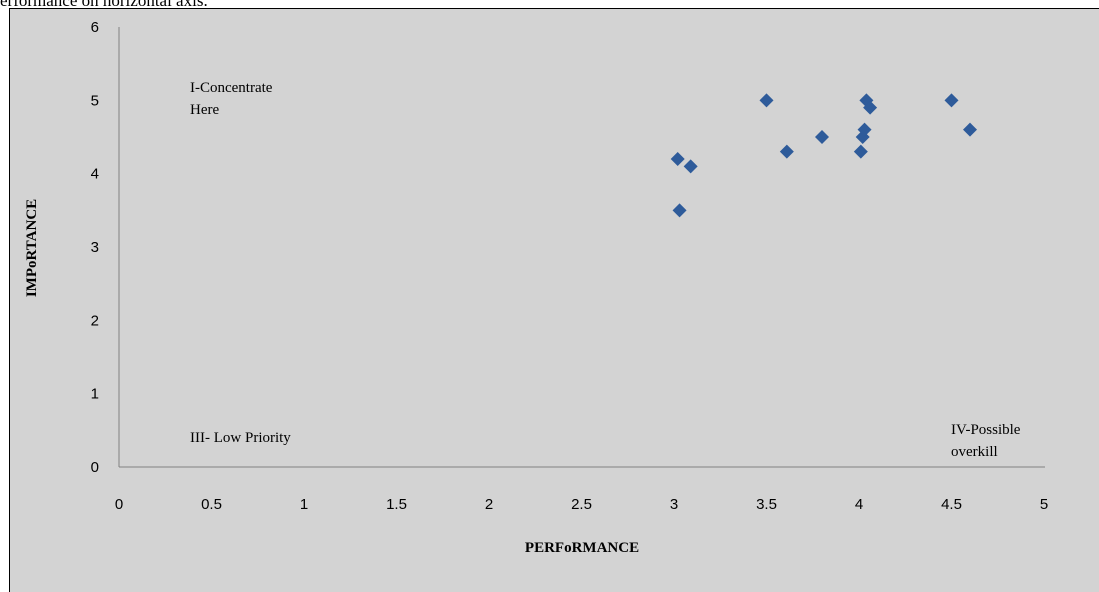 This screenshot has width=1099, height=592. I want to click on x-tick-label: 1, so click(304, 504).